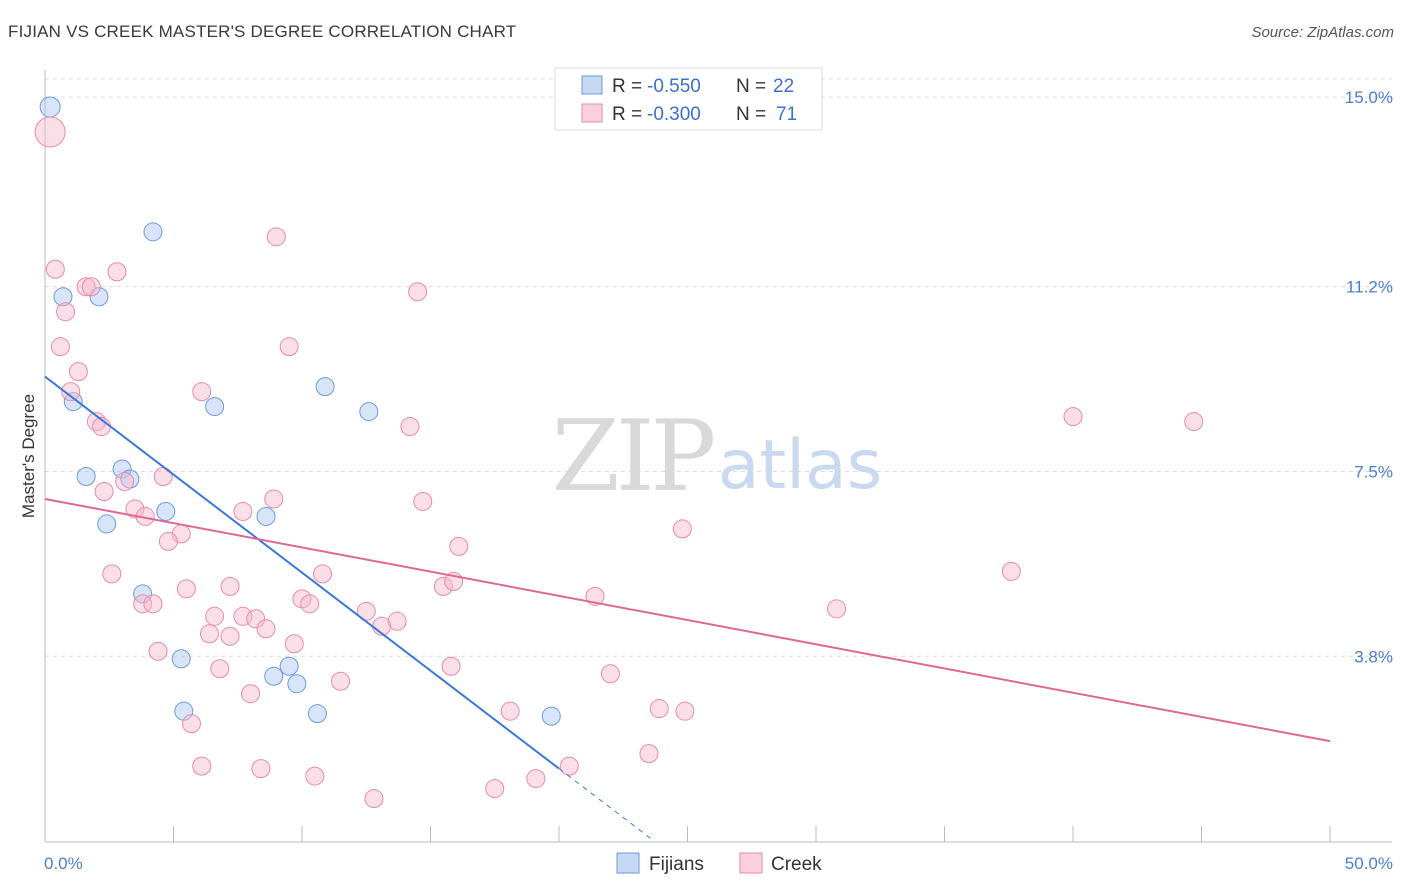  I want to click on legend-n-value-fijians: 22, so click(783, 86).